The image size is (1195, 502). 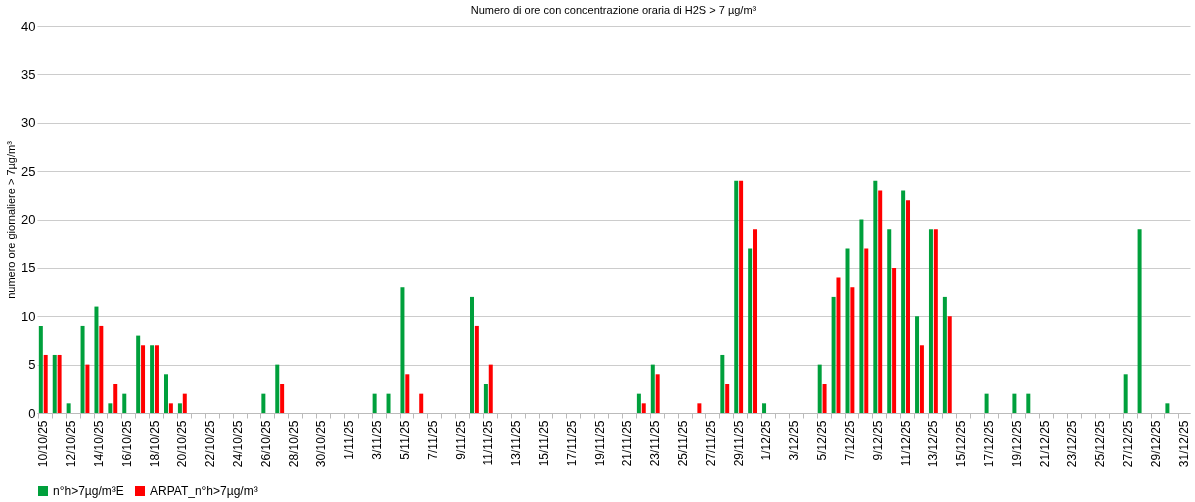 What do you see at coordinates (1016, 444) in the screenshot?
I see `x-tick-label: 19/12/25` at bounding box center [1016, 444].